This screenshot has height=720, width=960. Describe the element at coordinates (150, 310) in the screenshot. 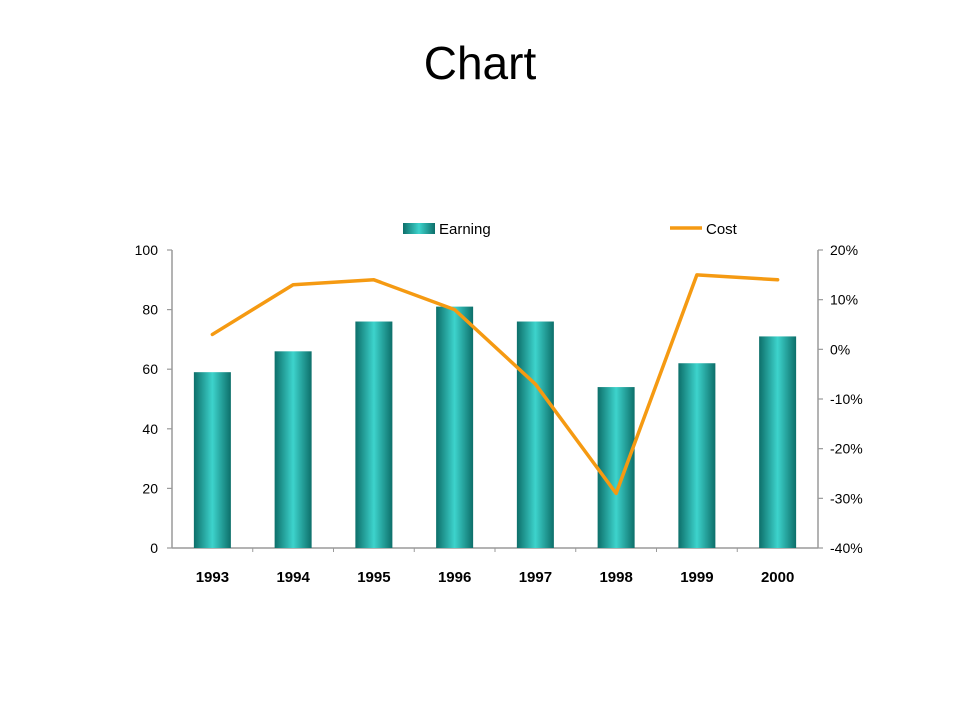

I see `y-left-tick-label: 80` at that location.